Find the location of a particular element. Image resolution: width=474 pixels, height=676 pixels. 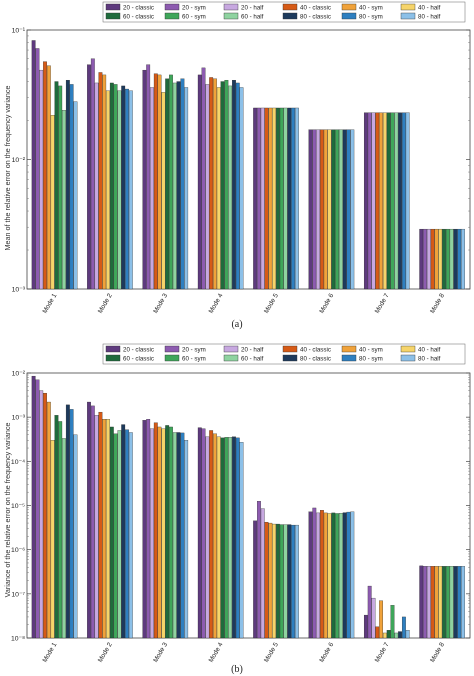

legend-label: 40 - sym is located at coordinates (371, 350).